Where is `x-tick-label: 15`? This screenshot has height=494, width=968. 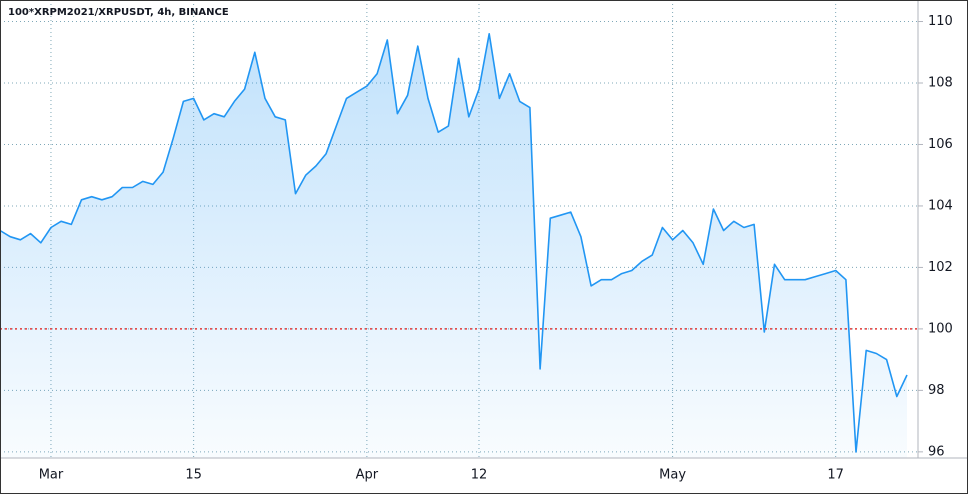
x-tick-label: 15 is located at coordinates (193, 475).